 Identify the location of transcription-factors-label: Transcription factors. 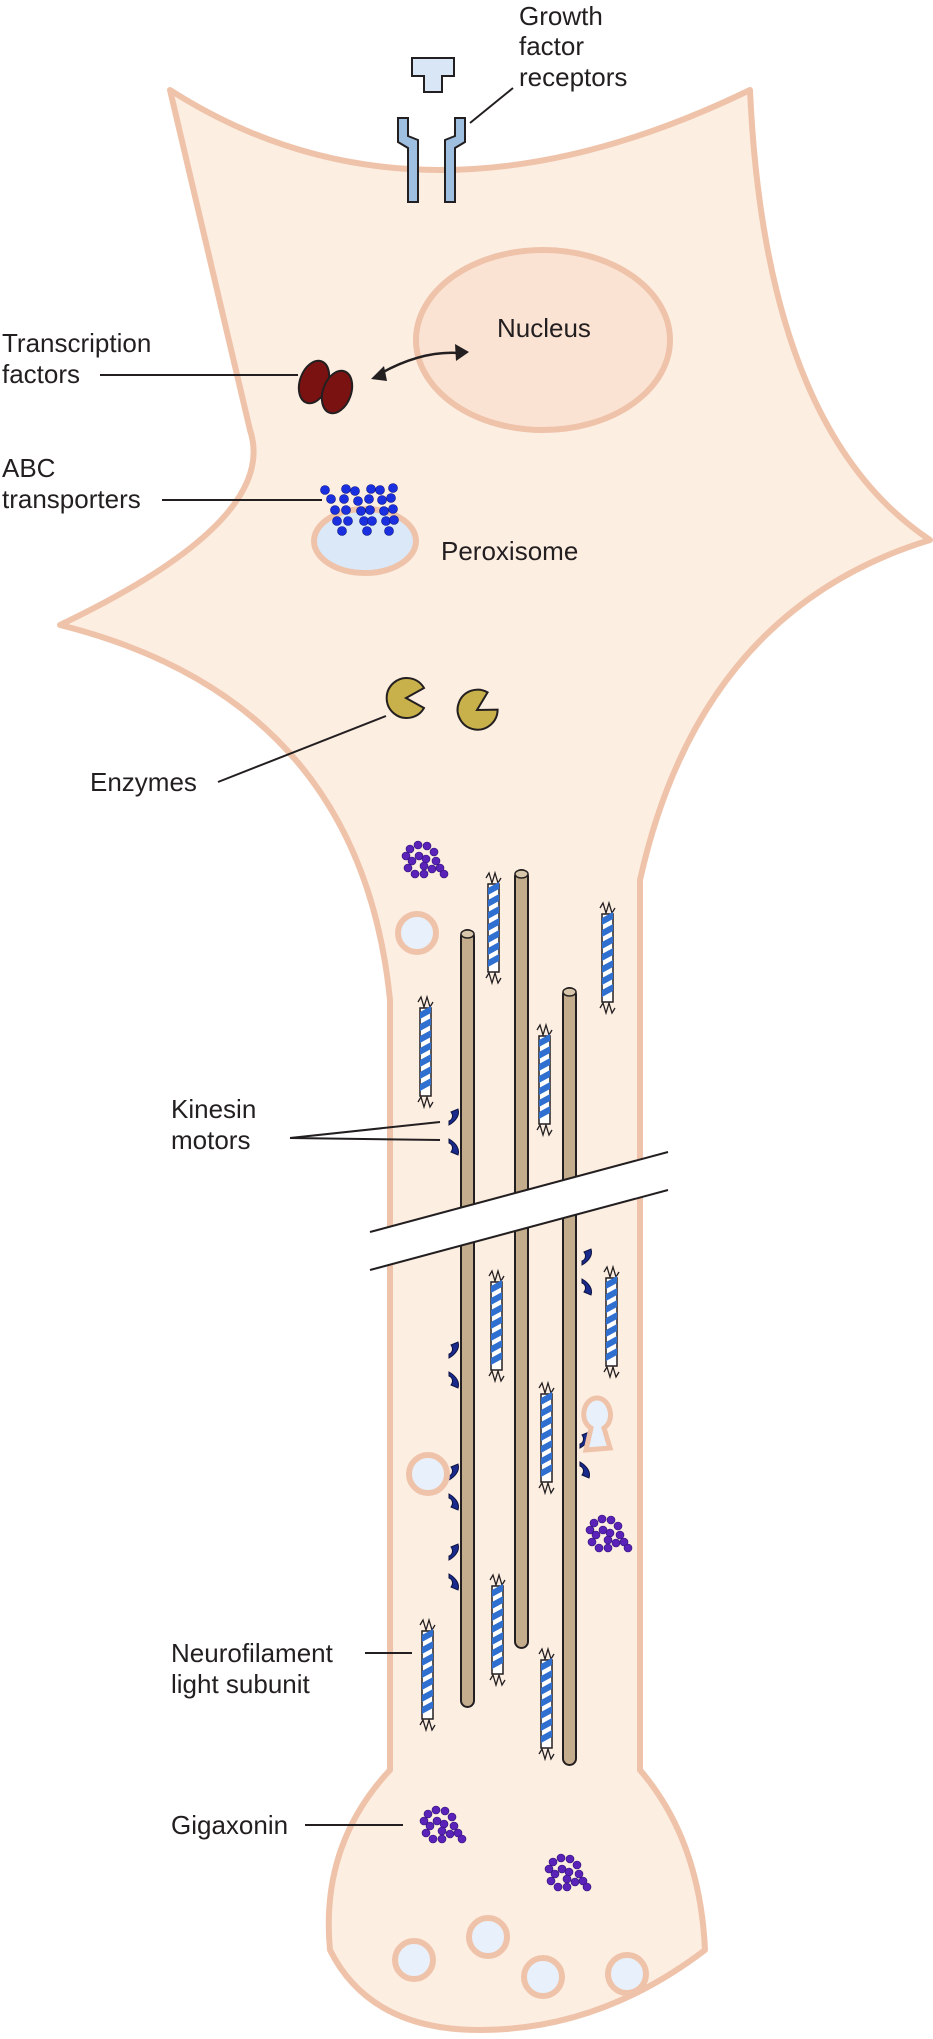
(80, 358).